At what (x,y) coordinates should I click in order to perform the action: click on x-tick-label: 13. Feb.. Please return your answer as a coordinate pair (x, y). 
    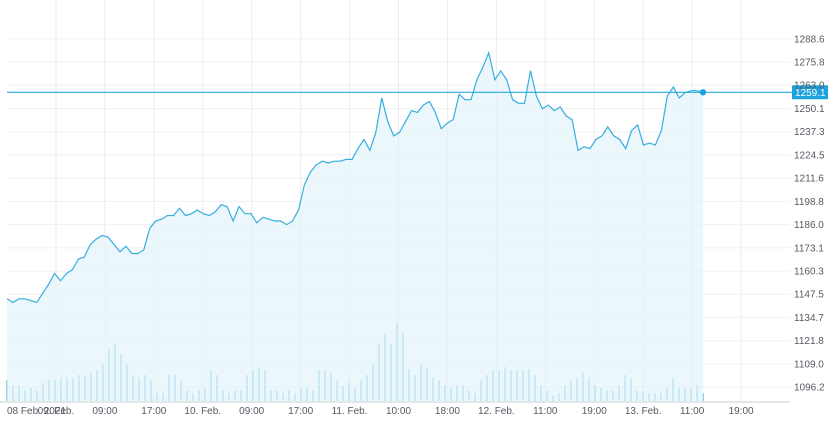
    Looking at the image, I should click on (643, 411).